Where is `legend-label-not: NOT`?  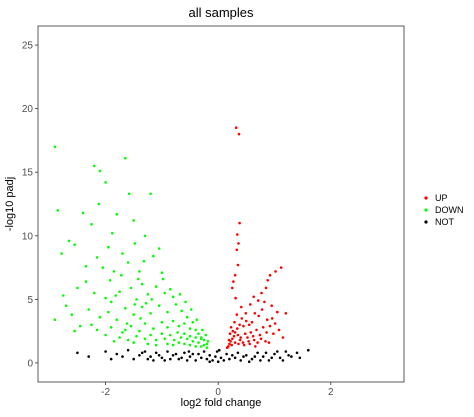
legend-label-not: NOT is located at coordinates (445, 222).